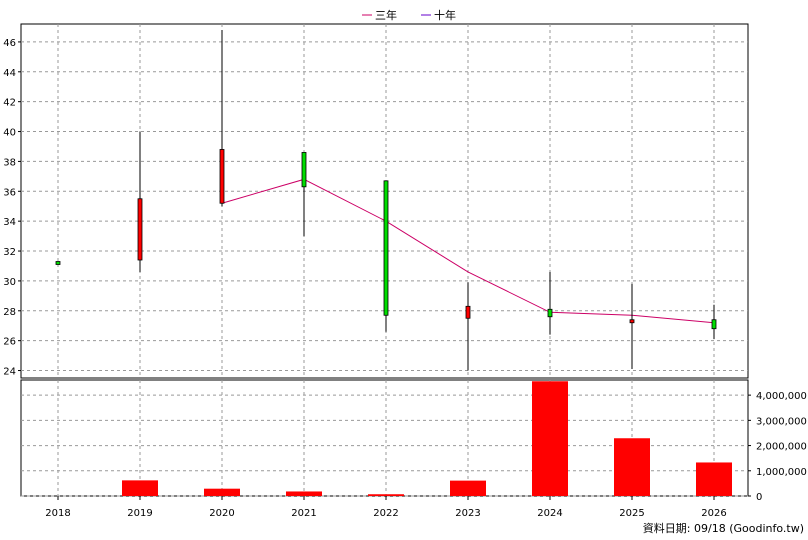  What do you see at coordinates (12, 208) in the screenshot?
I see `price-y-axis: 24 26 28 30 32 34 36 38 40 42 44 46` at bounding box center [12, 208].